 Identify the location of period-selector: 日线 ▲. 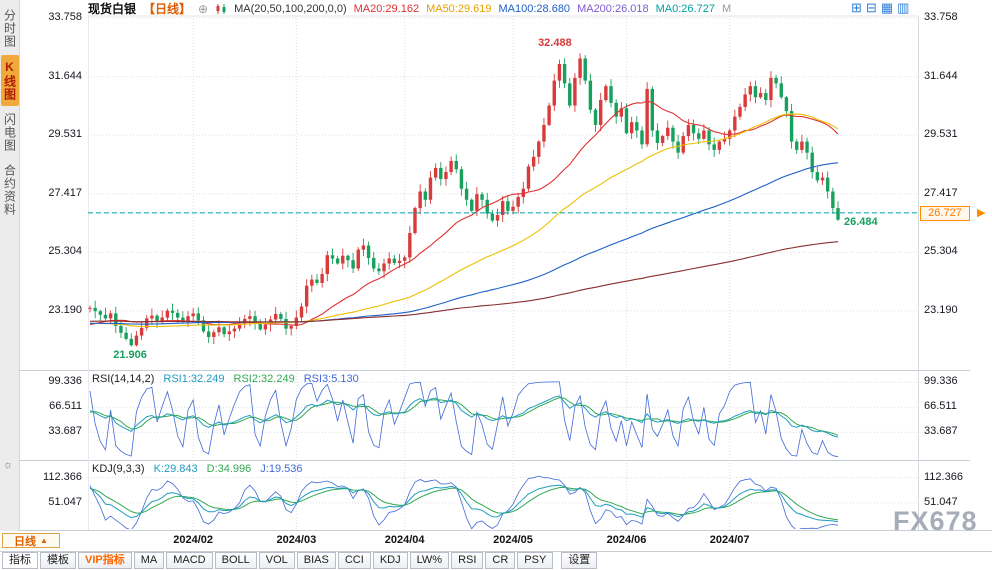
(31, 540).